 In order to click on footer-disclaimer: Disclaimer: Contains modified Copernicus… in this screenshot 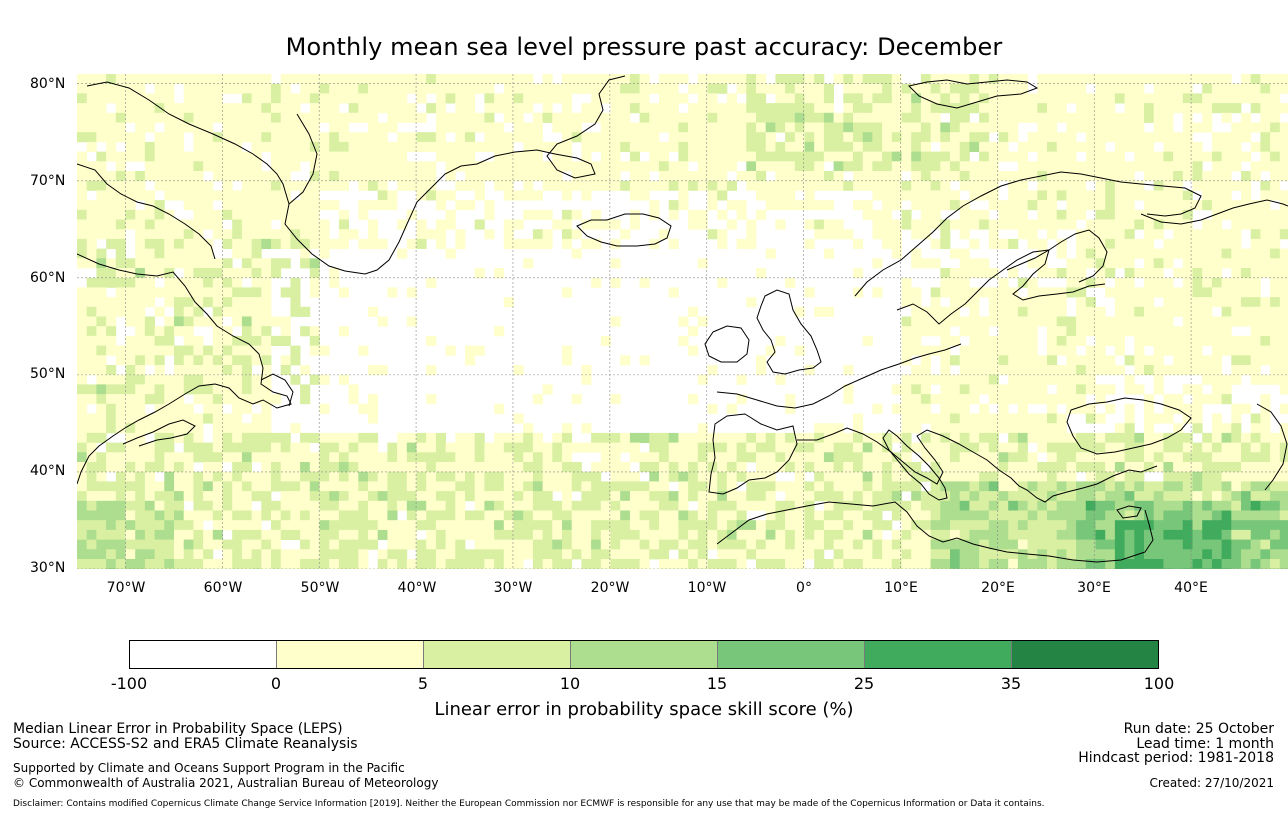, I will do `click(529, 804)`.